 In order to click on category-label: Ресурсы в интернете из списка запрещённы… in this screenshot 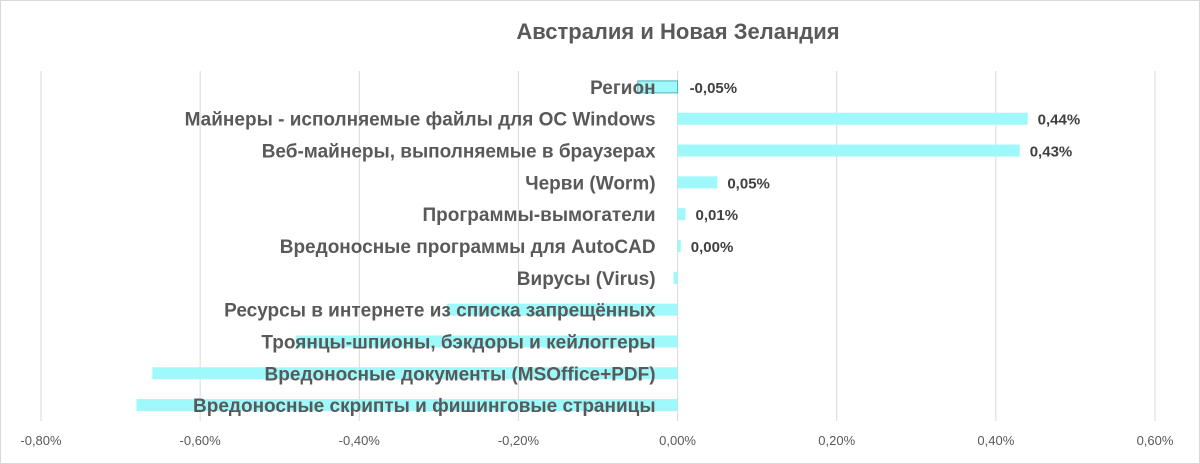, I will do `click(440, 311)`.